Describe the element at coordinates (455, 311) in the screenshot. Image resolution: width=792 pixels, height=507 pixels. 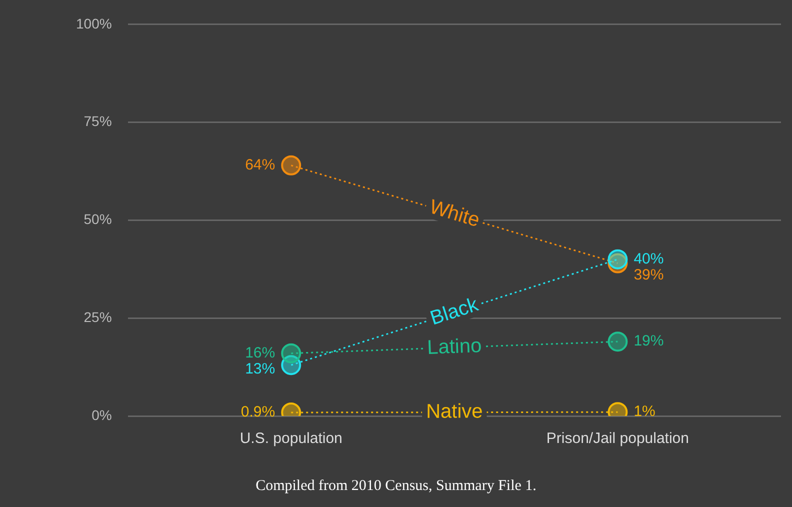
I see `text: Black` at that location.